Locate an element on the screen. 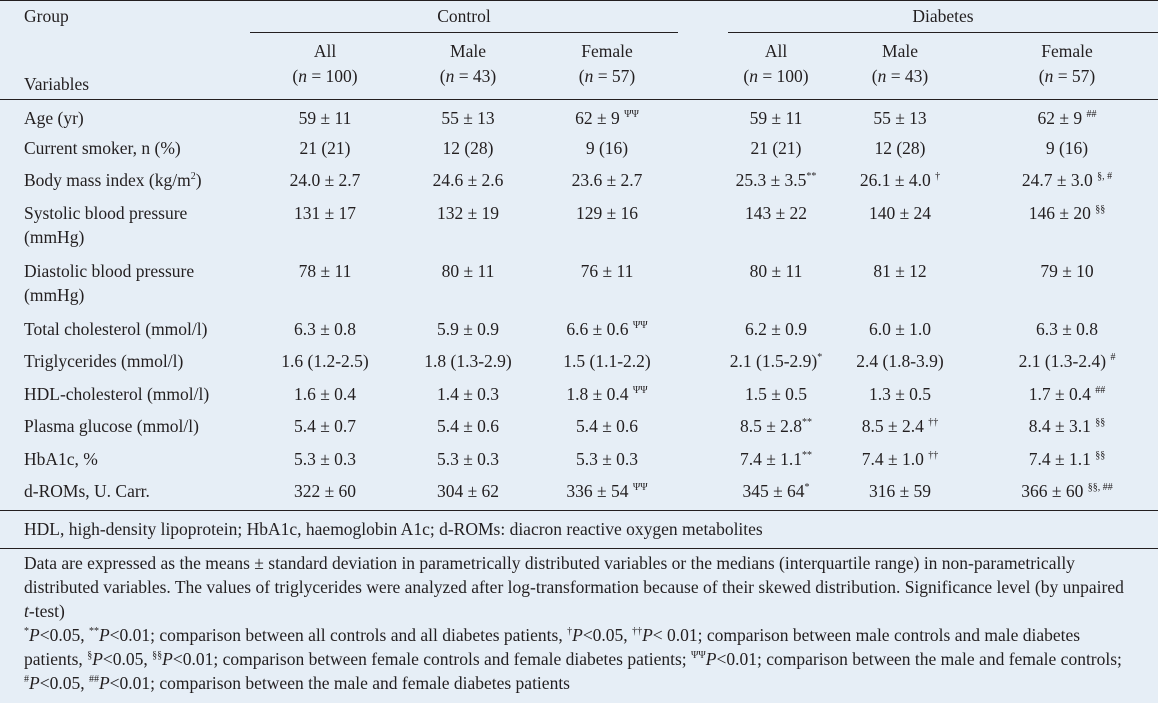 The height and width of the screenshot is (703, 1158). table-cell: 2.4 (1.8-3.9) is located at coordinates (900, 361).